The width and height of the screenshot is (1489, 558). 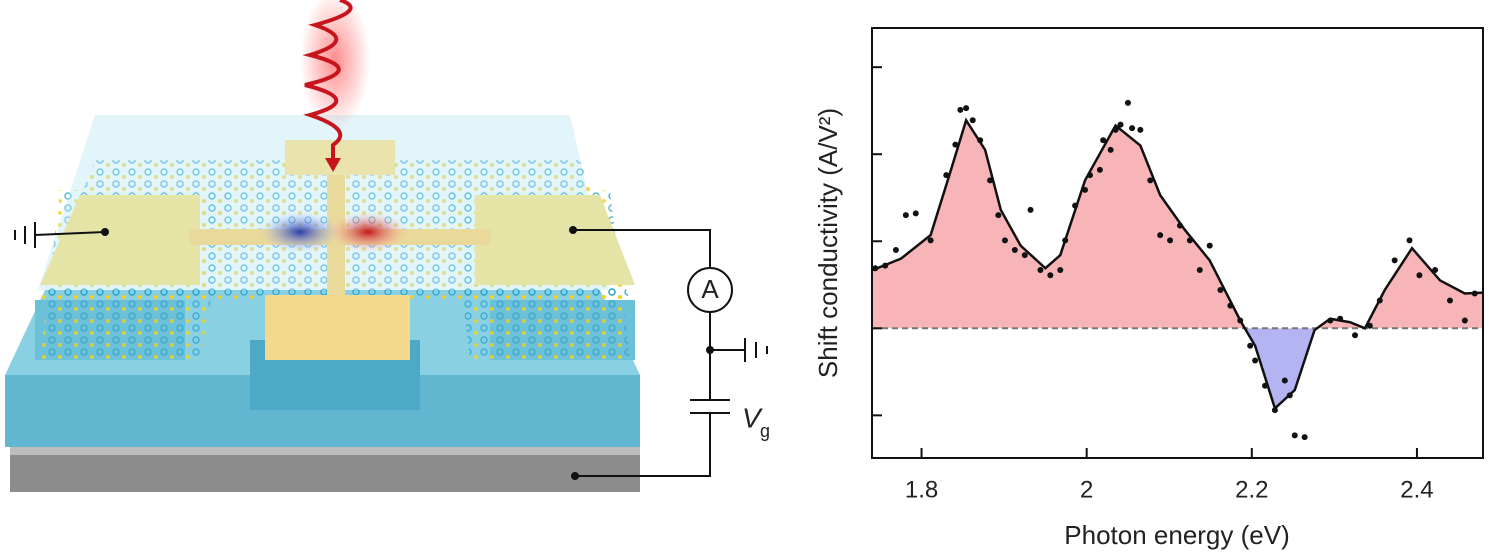 I want to click on substrate-top, so click(x=325, y=451).